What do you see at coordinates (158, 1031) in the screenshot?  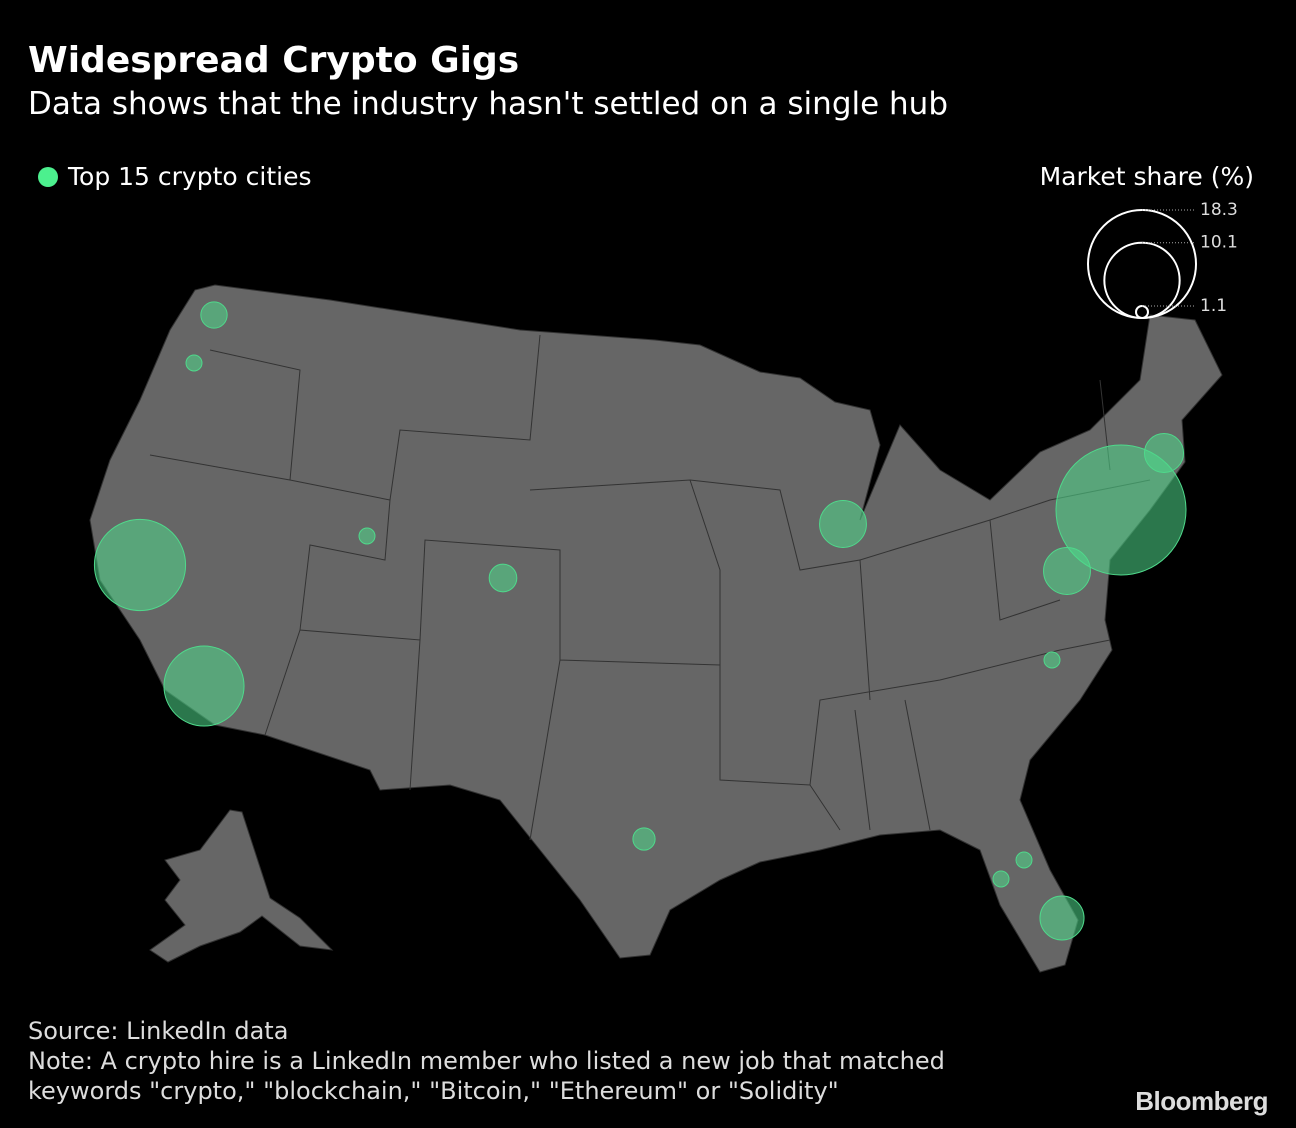 I see `source: Source: LinkedIn data` at bounding box center [158, 1031].